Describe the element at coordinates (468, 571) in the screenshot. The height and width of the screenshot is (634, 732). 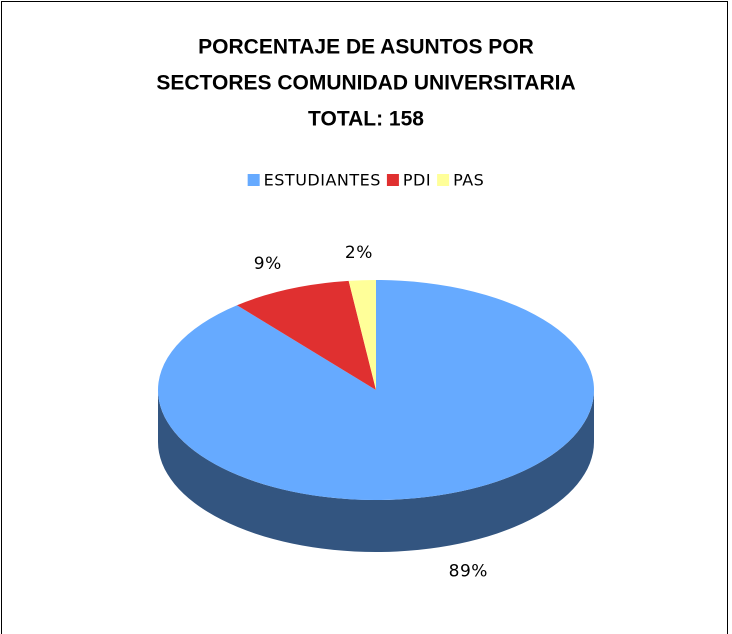
I see `data-label: 89%` at that location.